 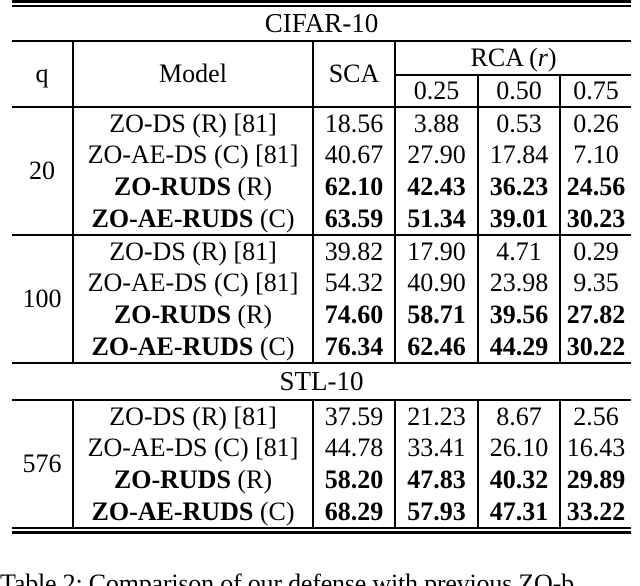 What do you see at coordinates (518, 416) in the screenshot?
I see `rca-050-value: 8.67` at bounding box center [518, 416].